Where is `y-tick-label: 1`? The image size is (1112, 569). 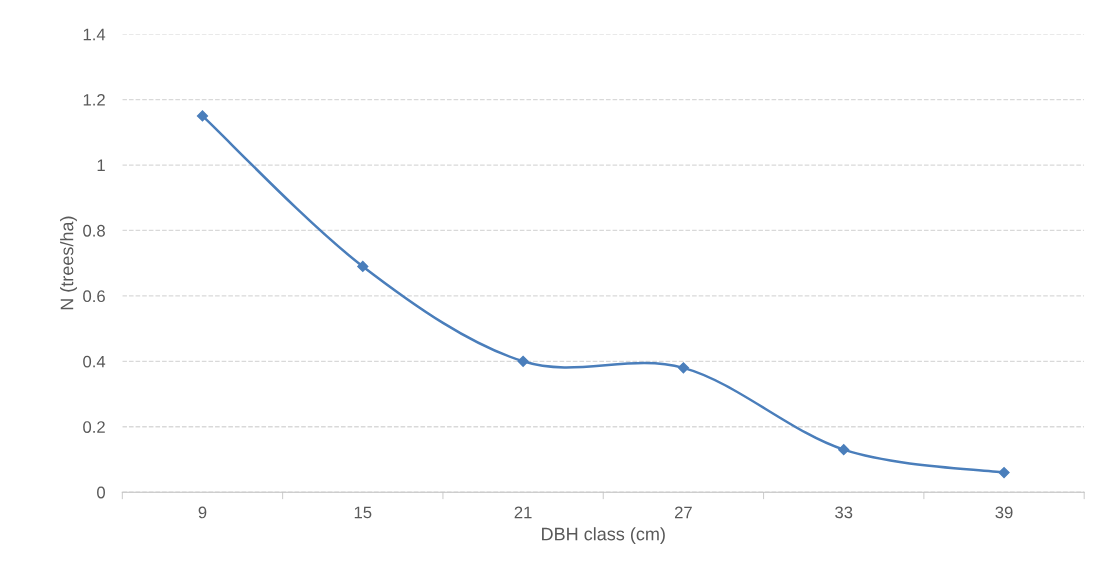 y-tick-label: 1 is located at coordinates (101, 165).